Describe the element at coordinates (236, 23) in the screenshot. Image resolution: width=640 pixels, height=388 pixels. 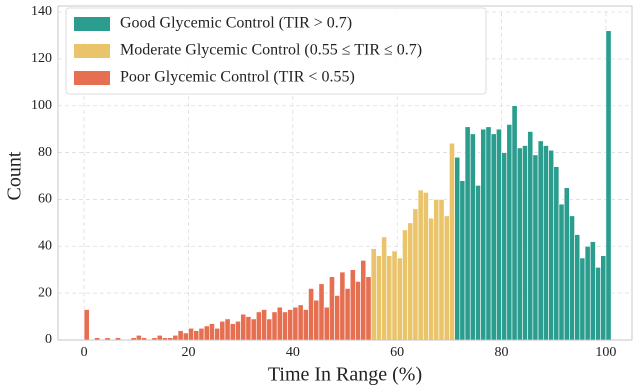
I see `legend-label: Good Glycemic Control (TIR > 0.7)` at that location.